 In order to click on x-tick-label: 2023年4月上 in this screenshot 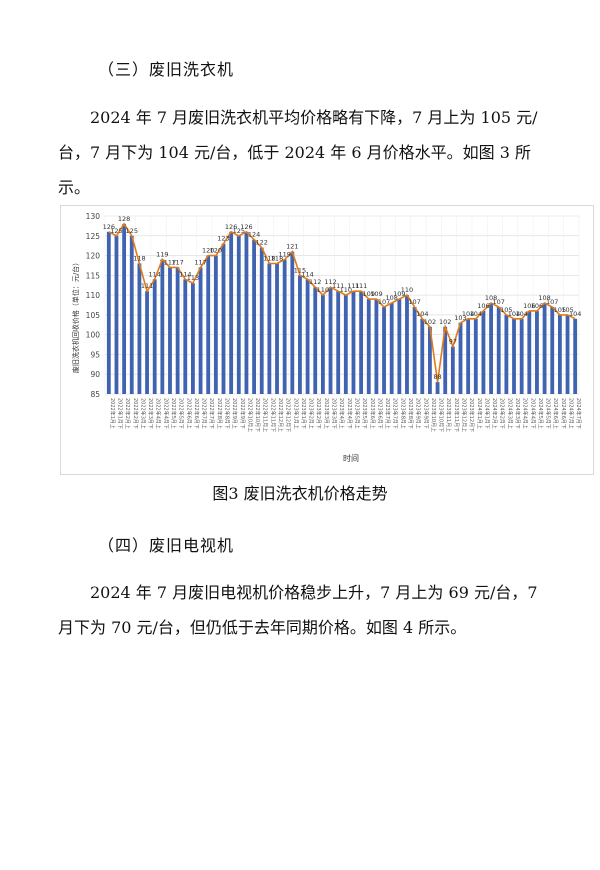, I will do `click(341, 413)`.